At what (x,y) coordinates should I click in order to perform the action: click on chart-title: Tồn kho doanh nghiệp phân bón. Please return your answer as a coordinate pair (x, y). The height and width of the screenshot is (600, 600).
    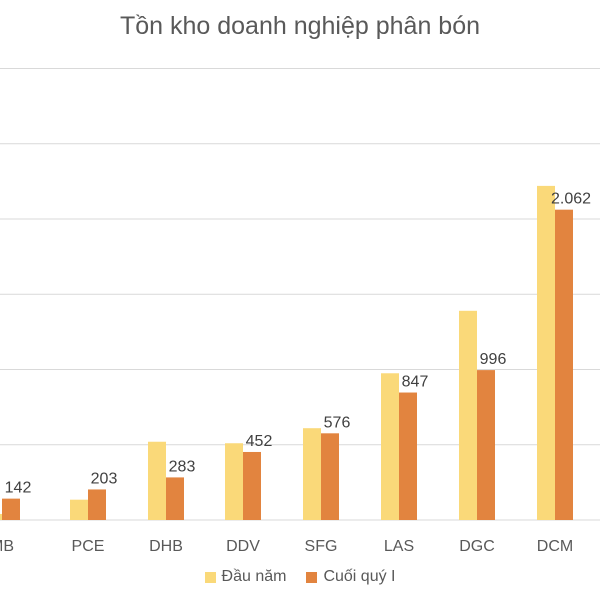
    Looking at the image, I should click on (300, 26).